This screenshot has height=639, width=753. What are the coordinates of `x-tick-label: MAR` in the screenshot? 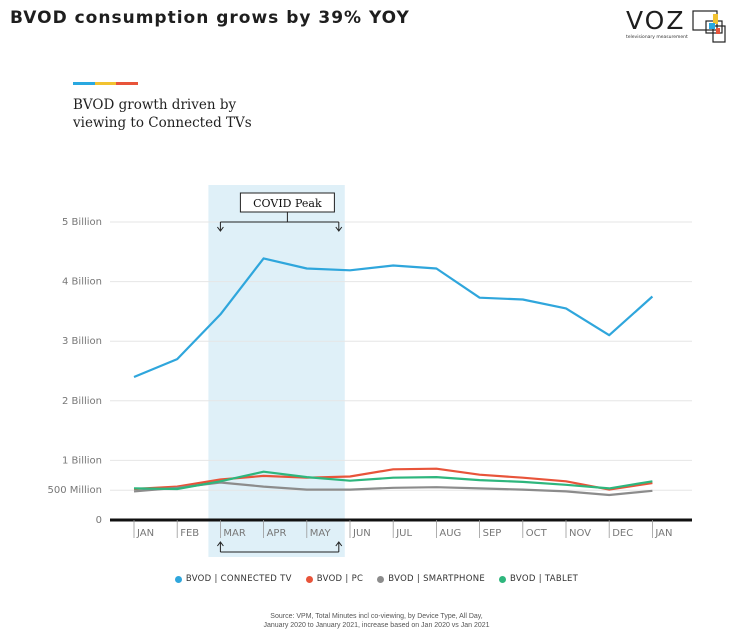 It's located at (234, 533).